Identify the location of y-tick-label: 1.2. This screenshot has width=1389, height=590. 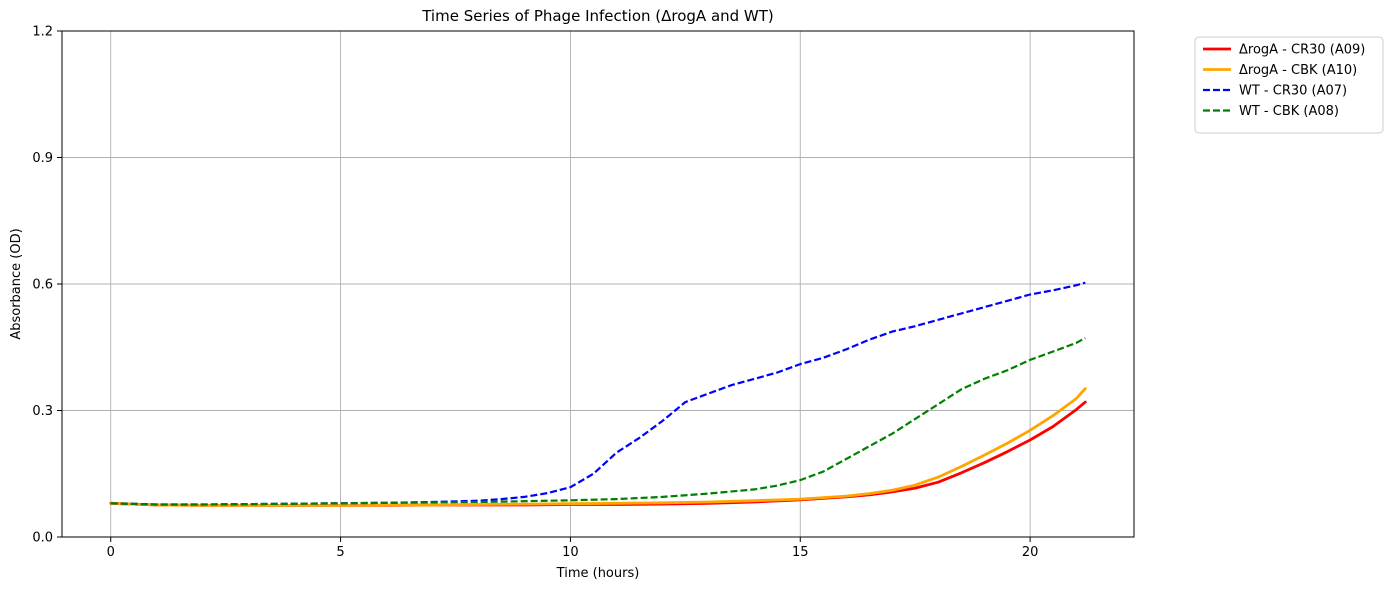
(42, 32).